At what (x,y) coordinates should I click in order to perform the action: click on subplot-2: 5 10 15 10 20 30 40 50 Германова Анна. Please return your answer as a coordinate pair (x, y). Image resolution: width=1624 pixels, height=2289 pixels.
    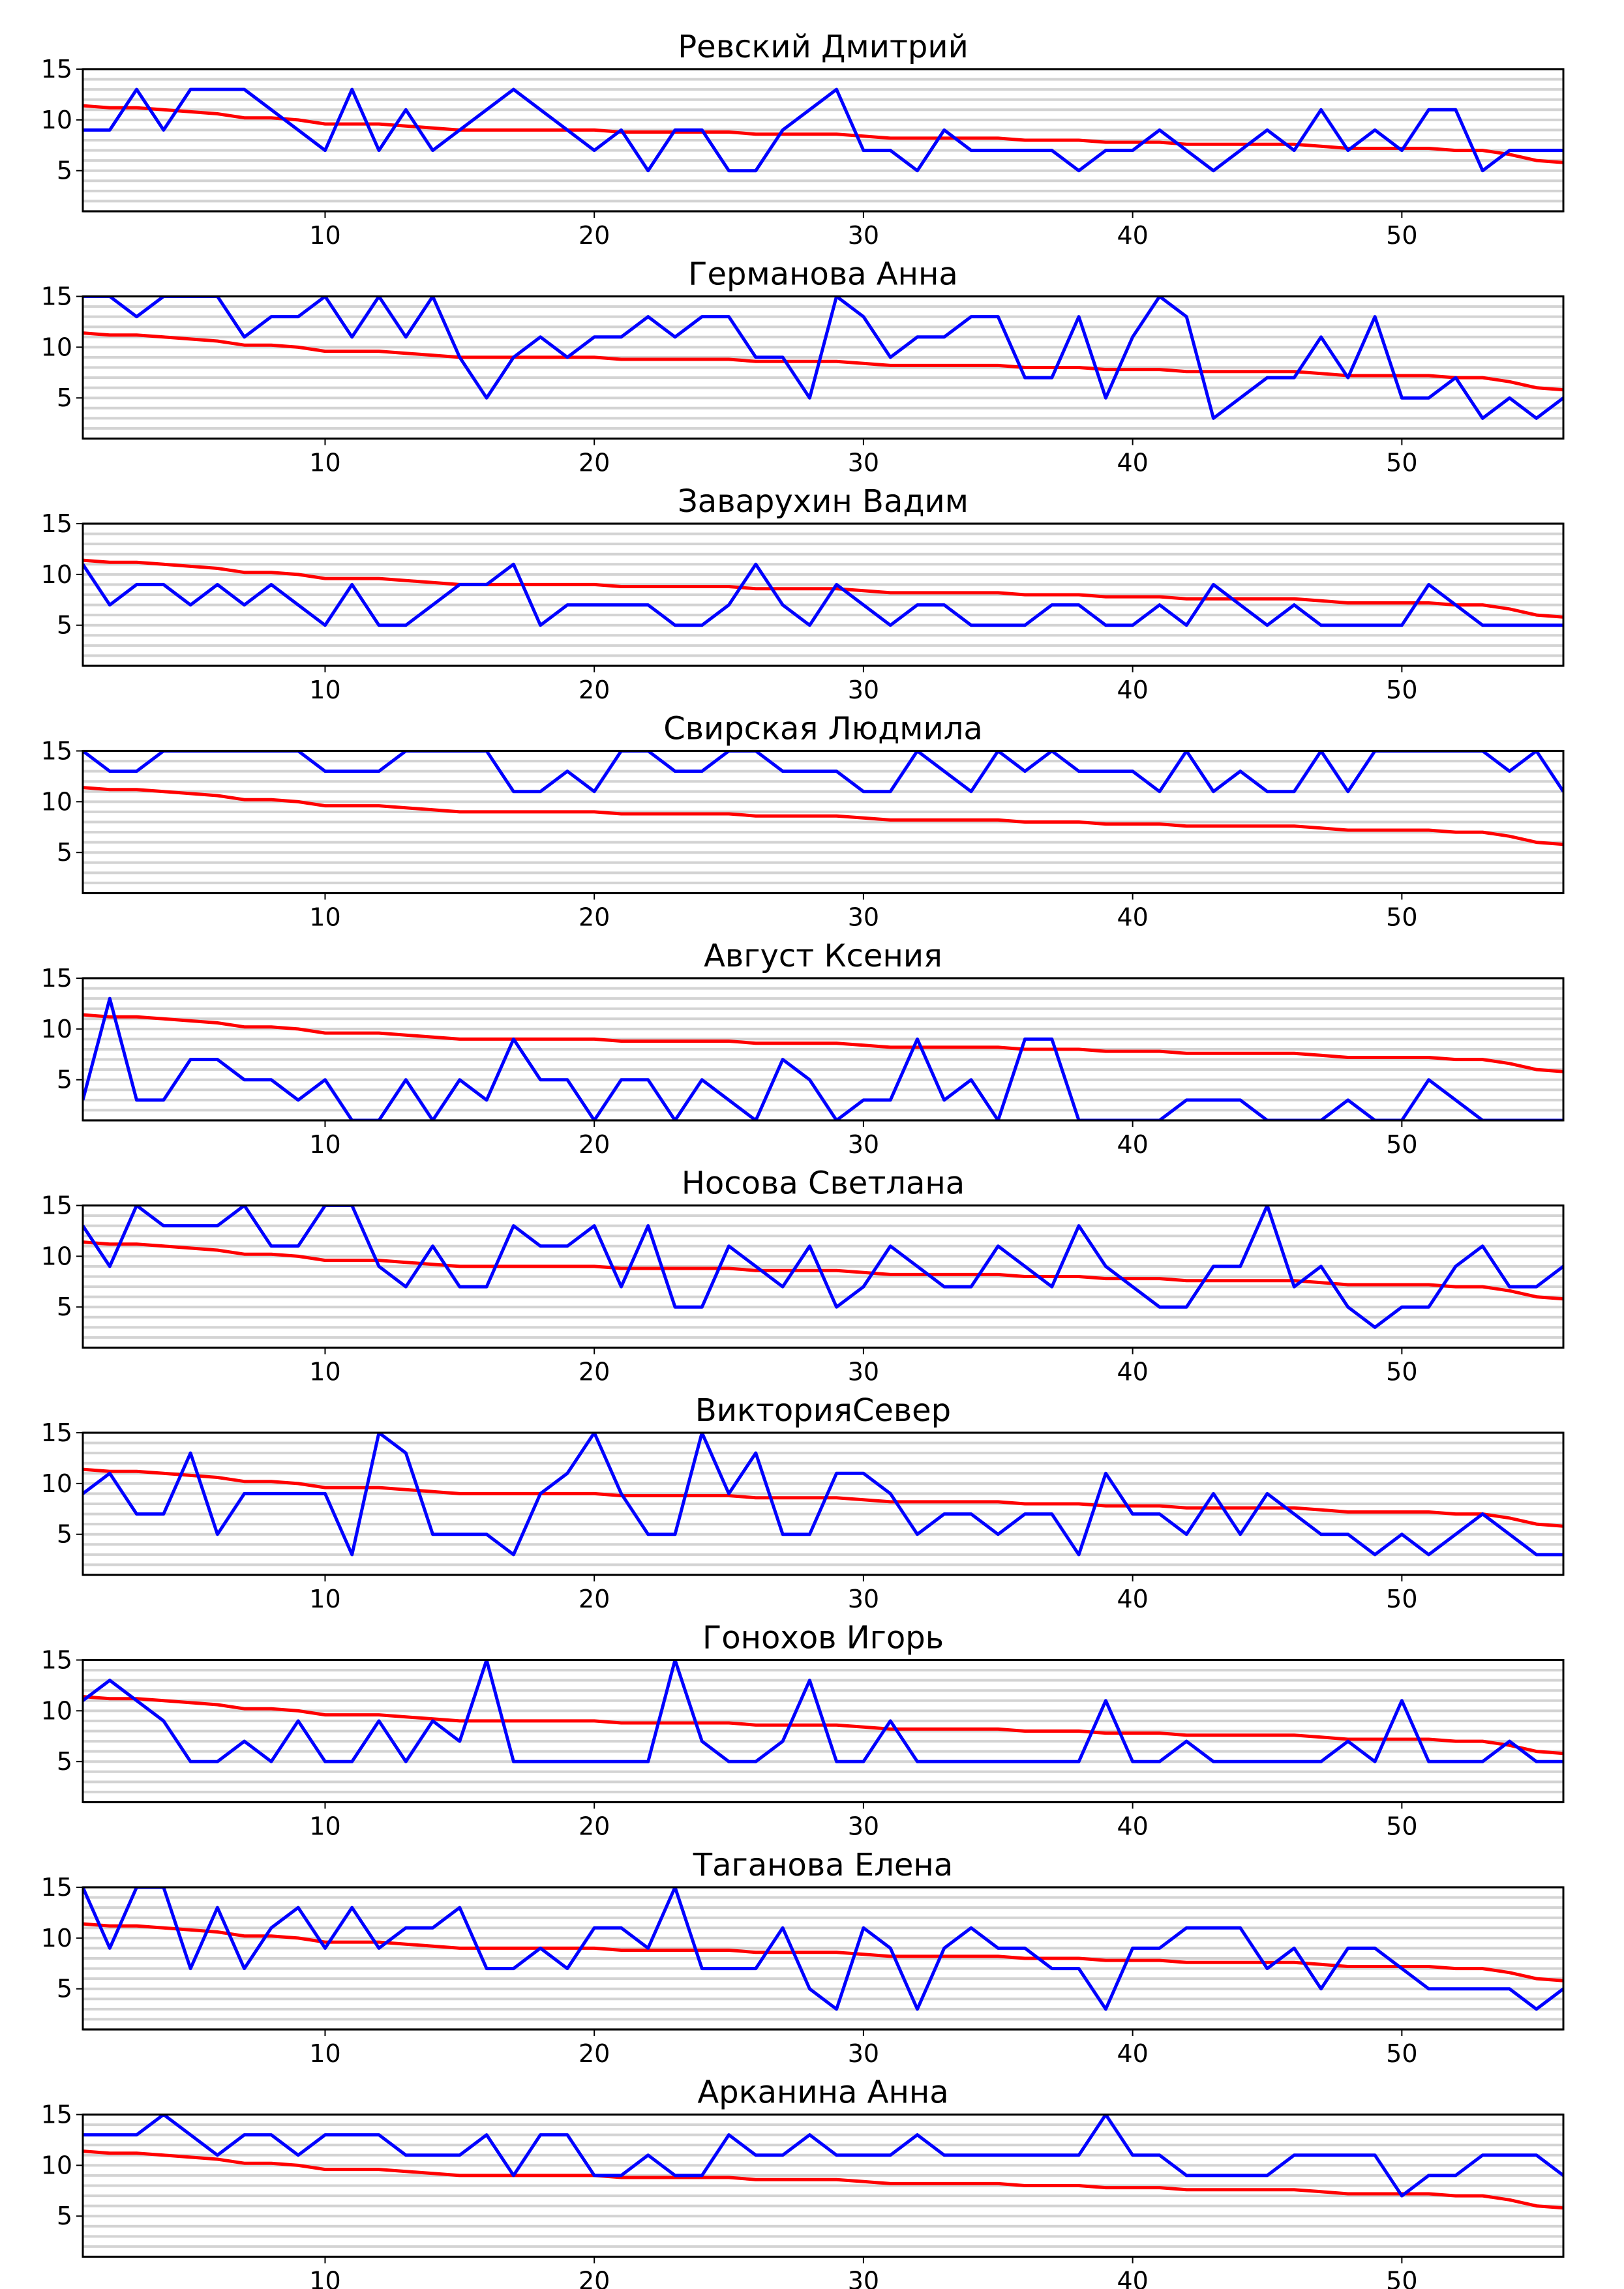
    Looking at the image, I should click on (803, 366).